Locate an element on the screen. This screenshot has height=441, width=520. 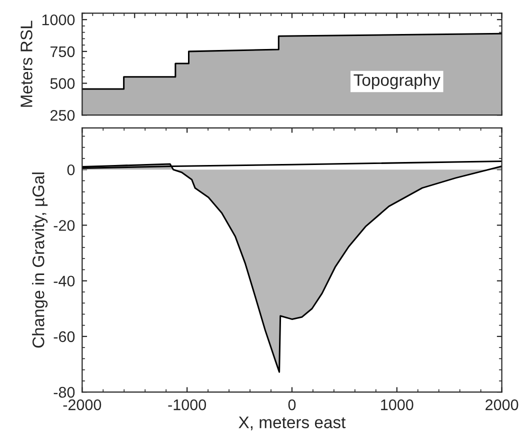
y-tick-label: -80 is located at coordinates (64, 392).